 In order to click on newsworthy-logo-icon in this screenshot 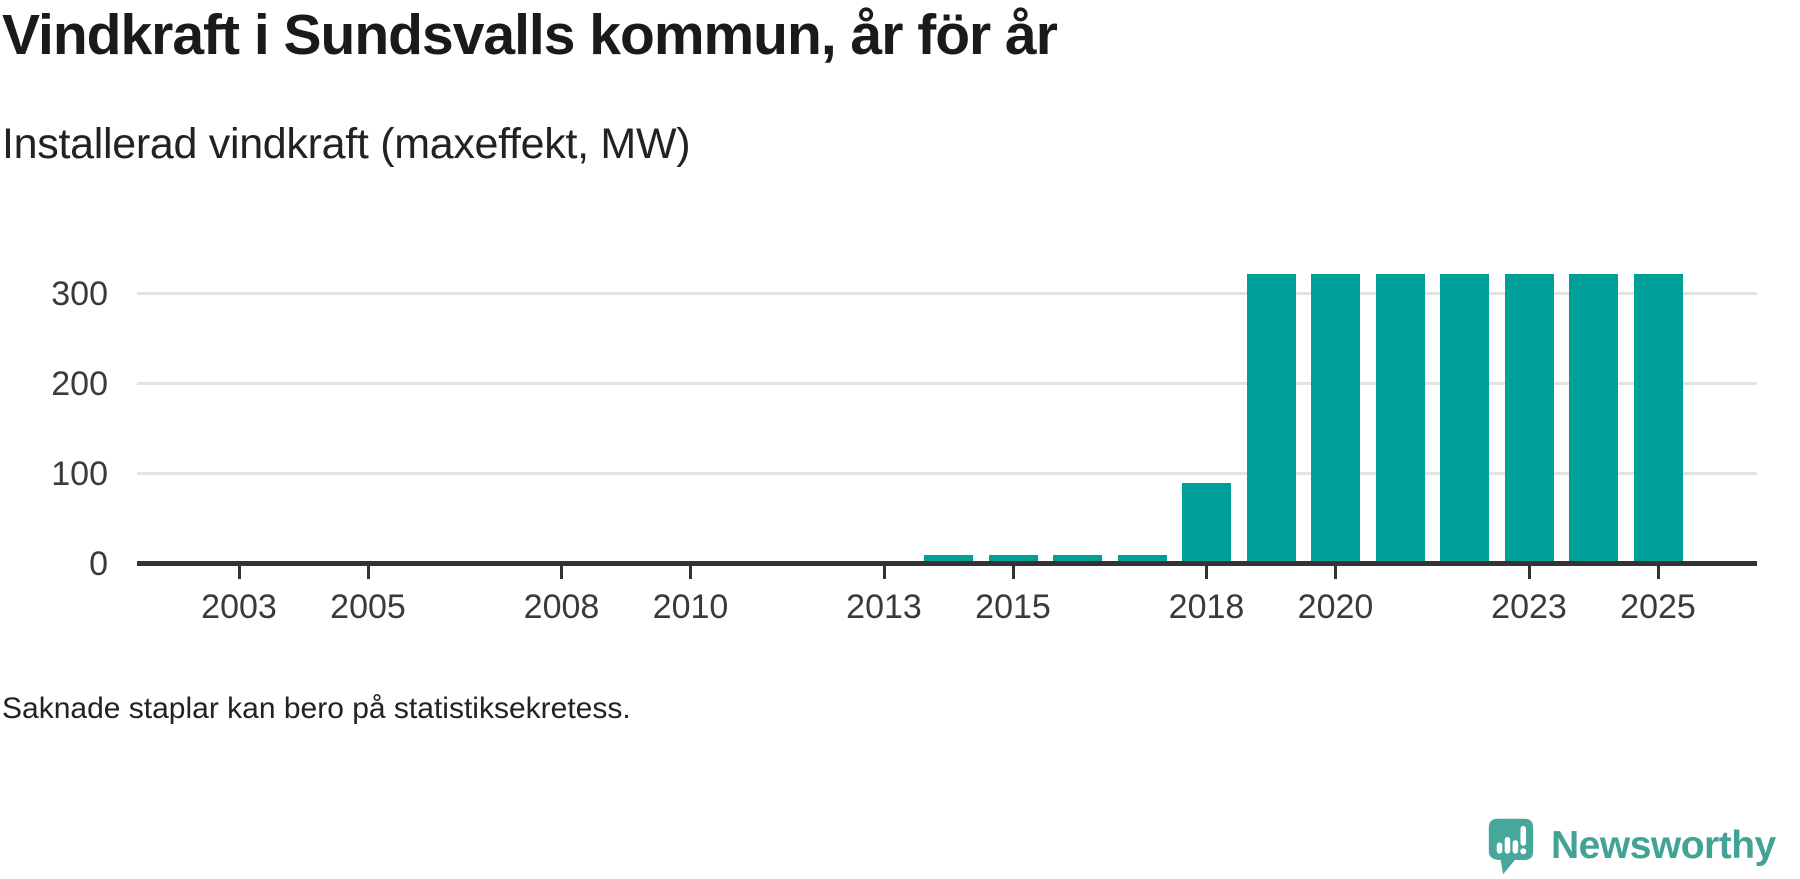, I will do `click(1511, 846)`.